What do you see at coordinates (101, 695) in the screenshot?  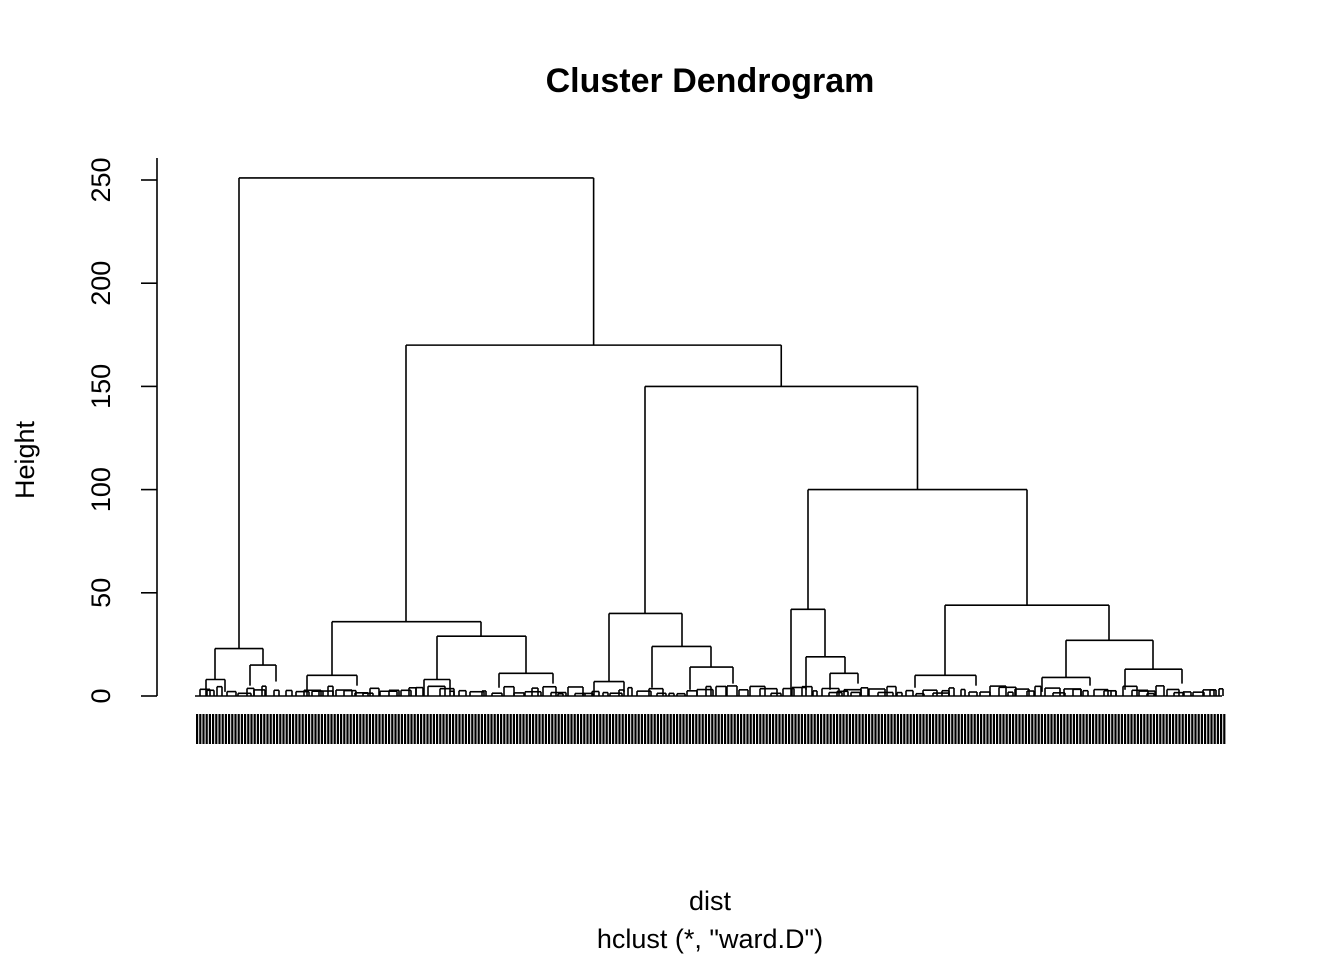 I see `y-tick-label: 0` at bounding box center [101, 695].